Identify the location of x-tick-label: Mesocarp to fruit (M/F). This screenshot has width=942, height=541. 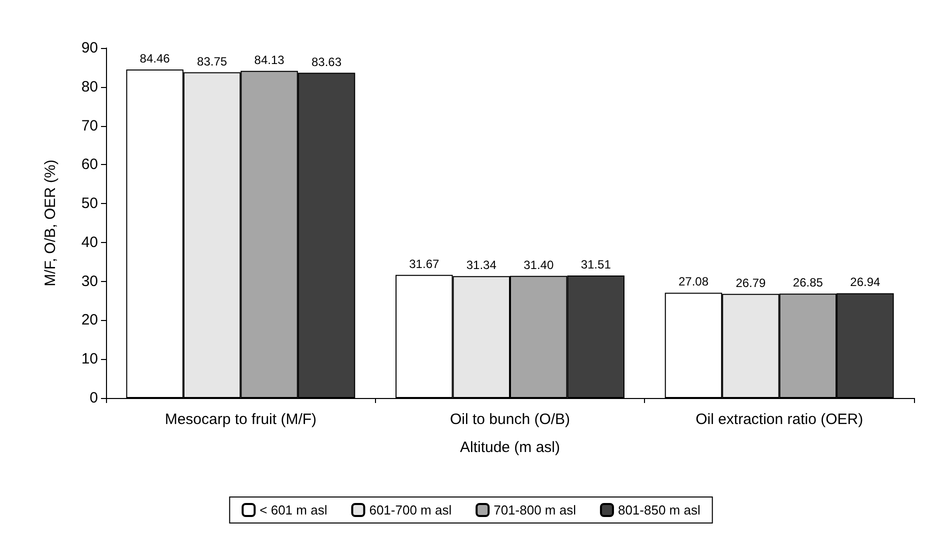
(240, 419).